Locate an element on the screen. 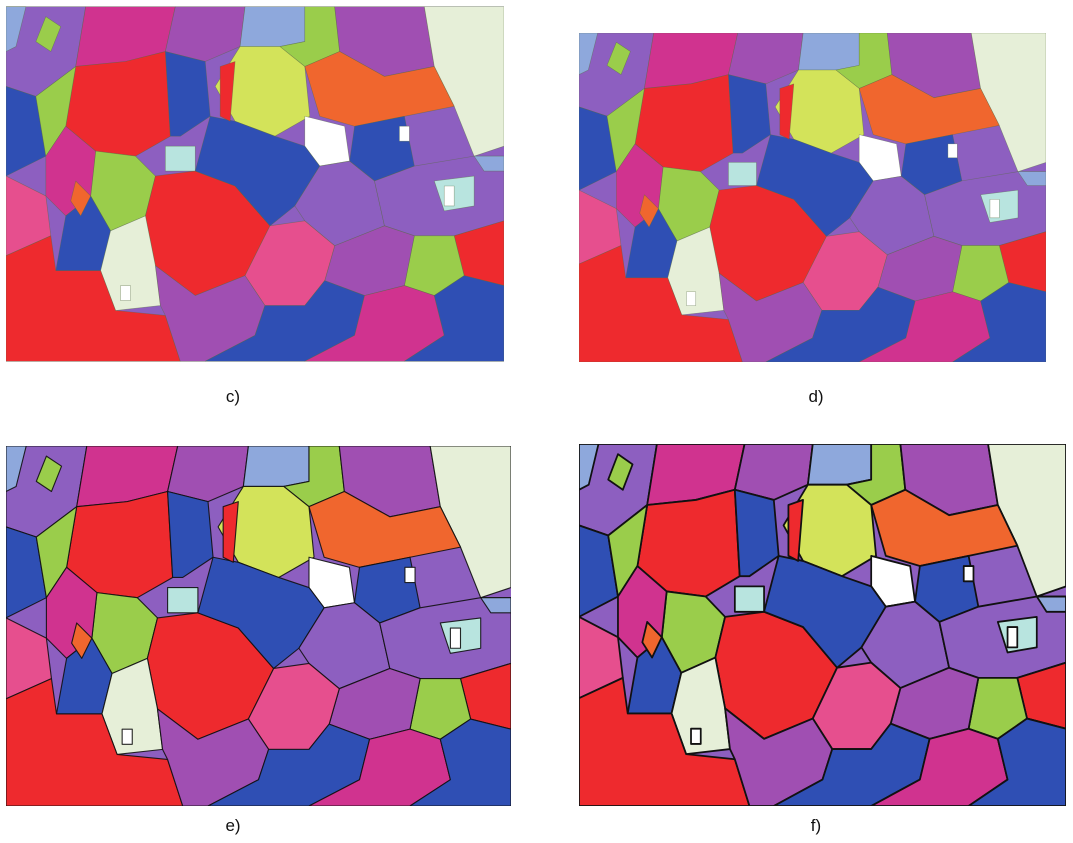 This screenshot has width=1073, height=843. caption-d: d) is located at coordinates (816, 396).